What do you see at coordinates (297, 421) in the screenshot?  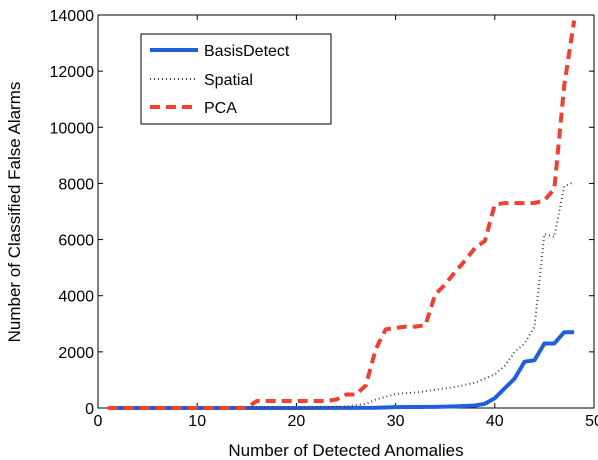 I see `x-tick-label: 20` at bounding box center [297, 421].